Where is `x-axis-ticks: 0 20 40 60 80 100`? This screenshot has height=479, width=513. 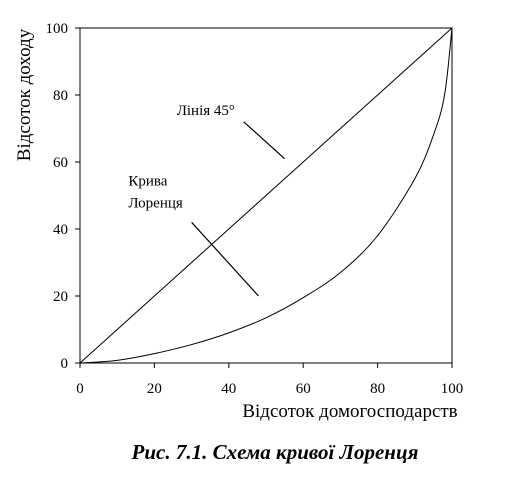
x-axis-ticks: 0 20 40 60 80 100 is located at coordinates (269, 380).